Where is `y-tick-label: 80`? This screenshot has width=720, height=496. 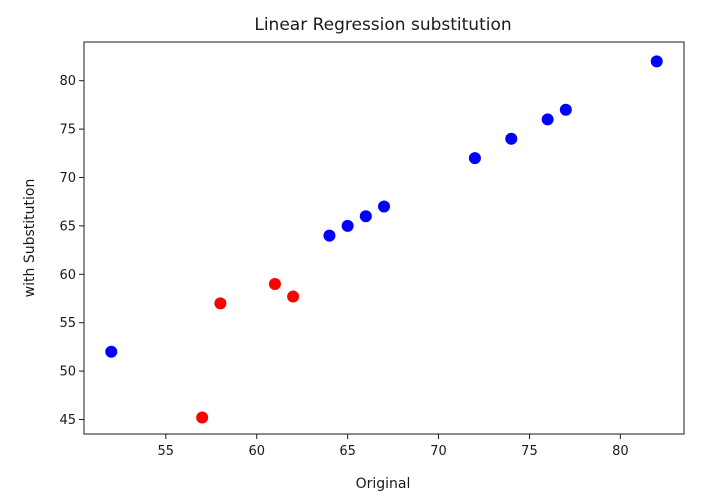
y-tick-label: 80 is located at coordinates (67, 81).